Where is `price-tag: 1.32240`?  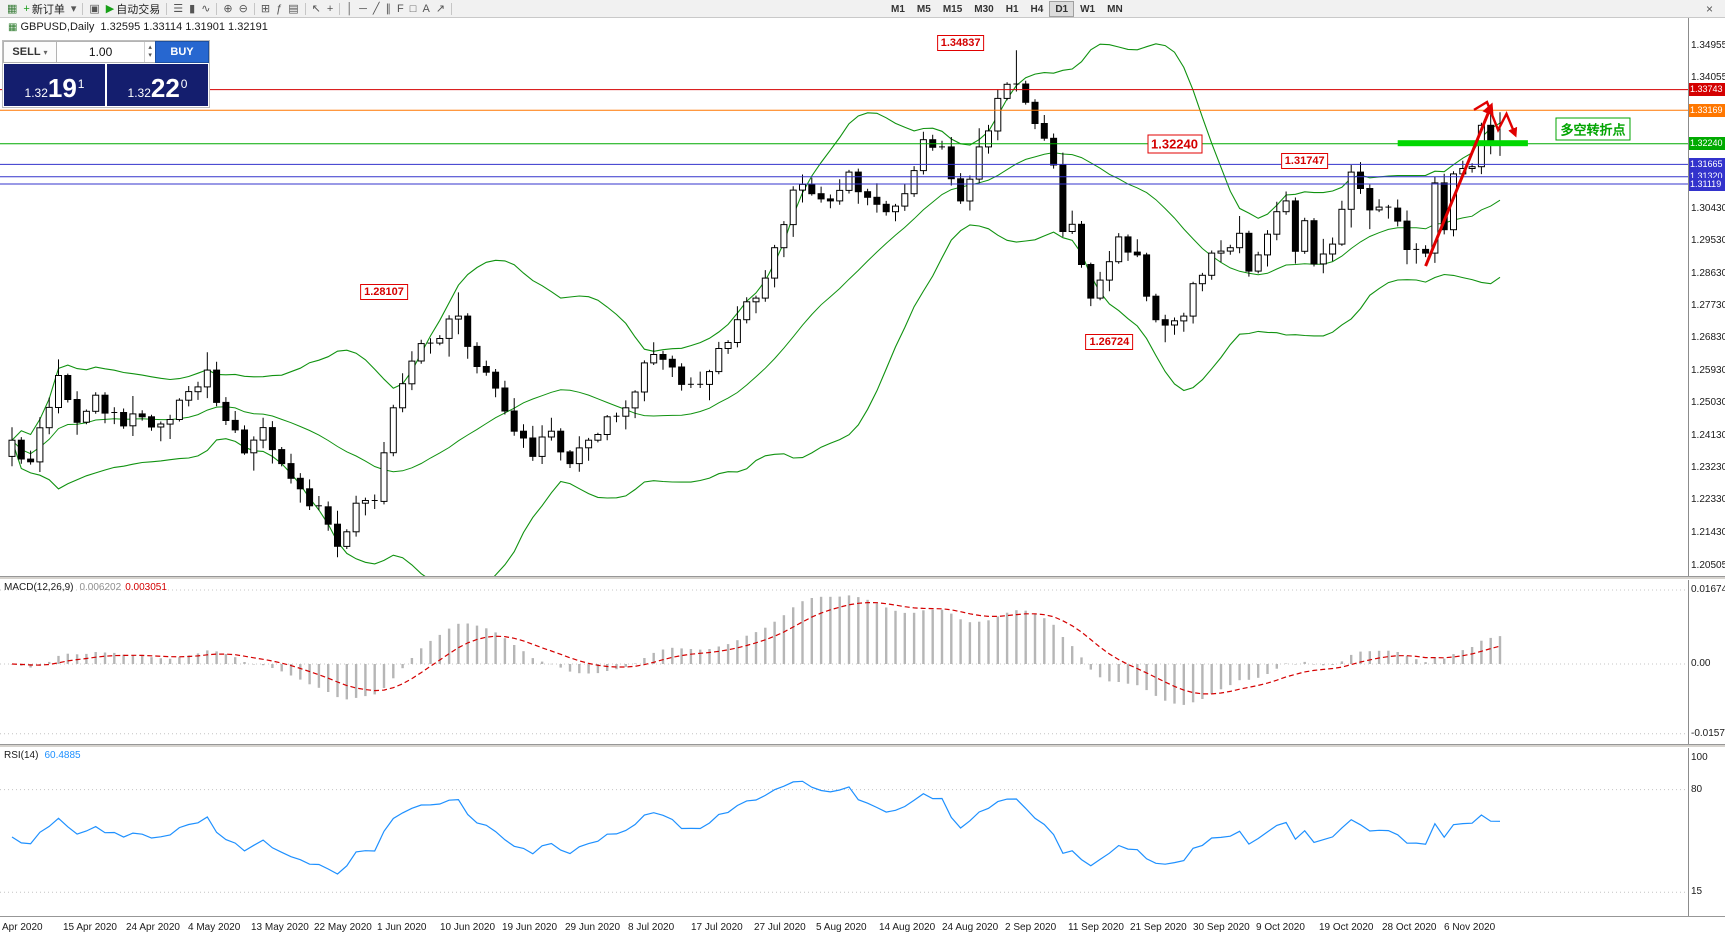 price-tag: 1.32240 is located at coordinates (1707, 144).